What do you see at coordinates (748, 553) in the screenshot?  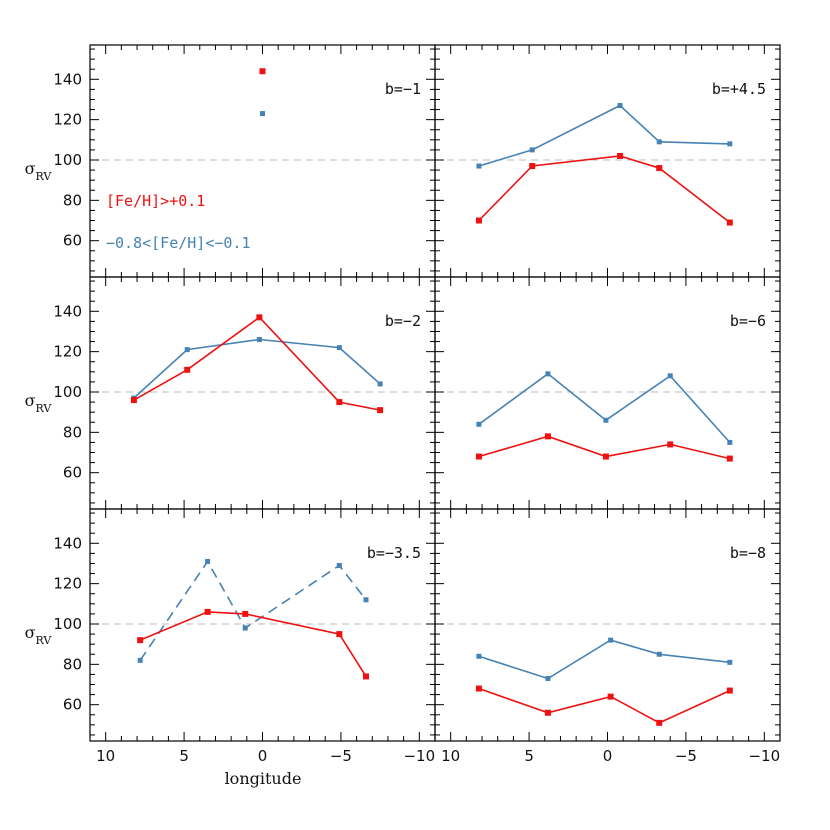 I see `panel-label: b=−8` at bounding box center [748, 553].